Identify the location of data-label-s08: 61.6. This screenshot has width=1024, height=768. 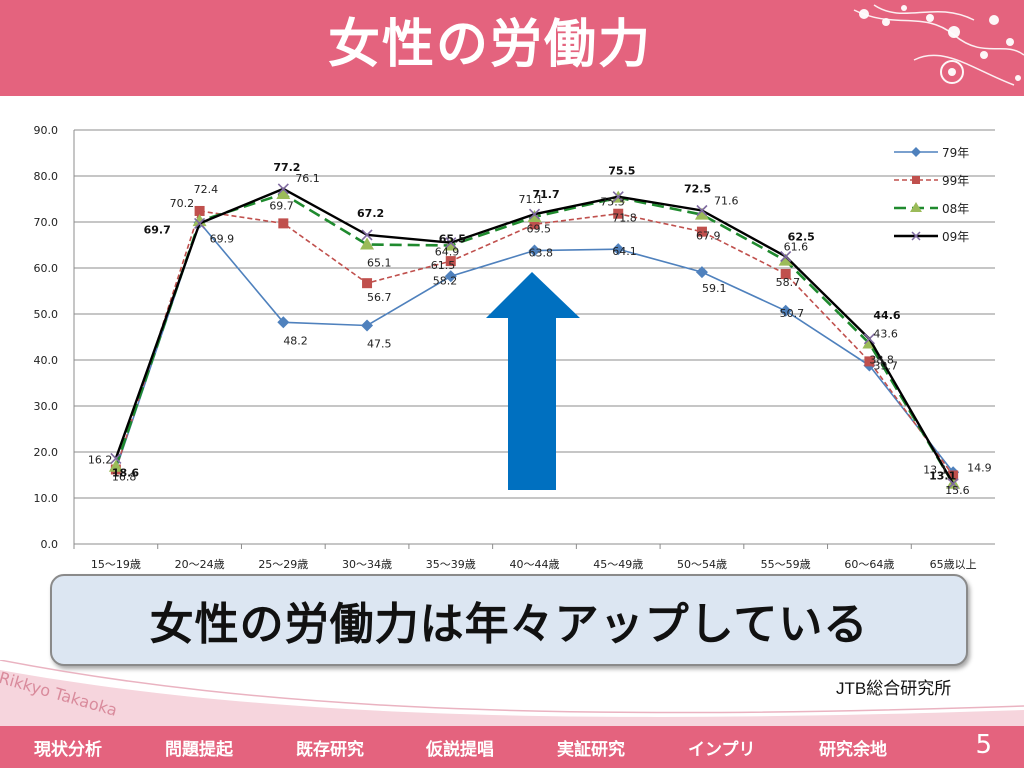
(796, 247).